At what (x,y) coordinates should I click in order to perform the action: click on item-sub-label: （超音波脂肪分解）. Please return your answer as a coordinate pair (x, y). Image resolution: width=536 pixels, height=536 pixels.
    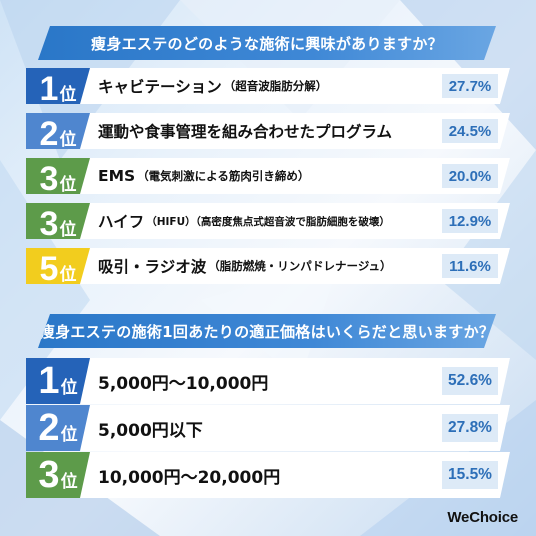
    Looking at the image, I should click on (275, 86).